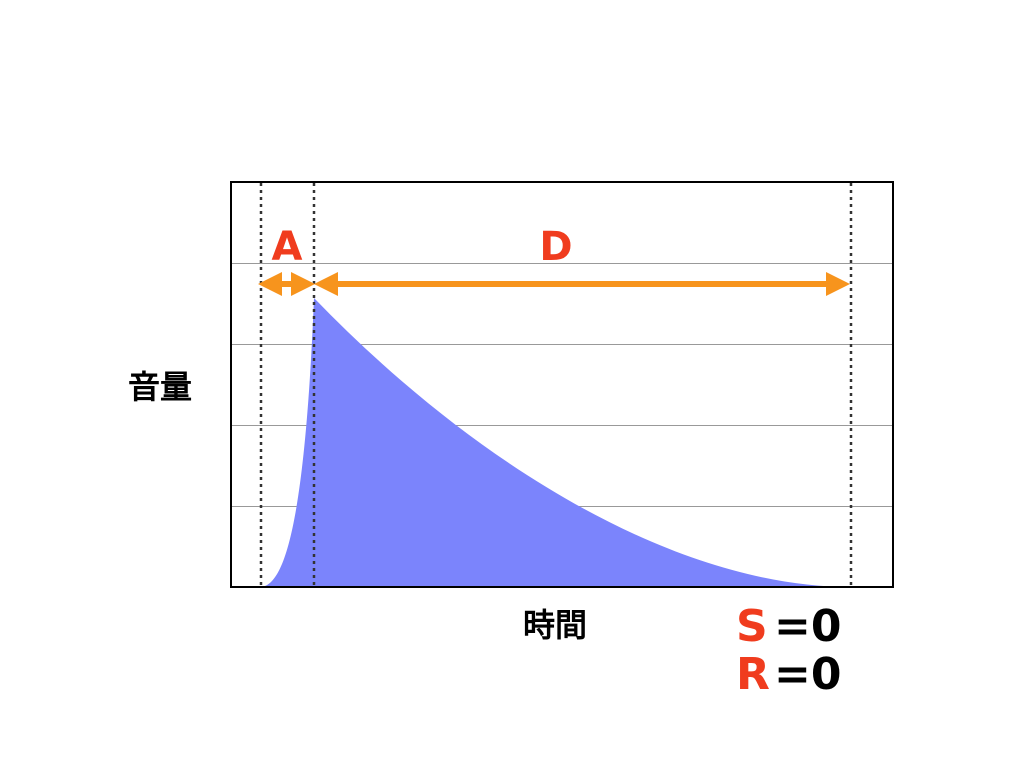 This screenshot has height=768, width=1024. What do you see at coordinates (753, 674) in the screenshot?
I see `release-label: R` at bounding box center [753, 674].